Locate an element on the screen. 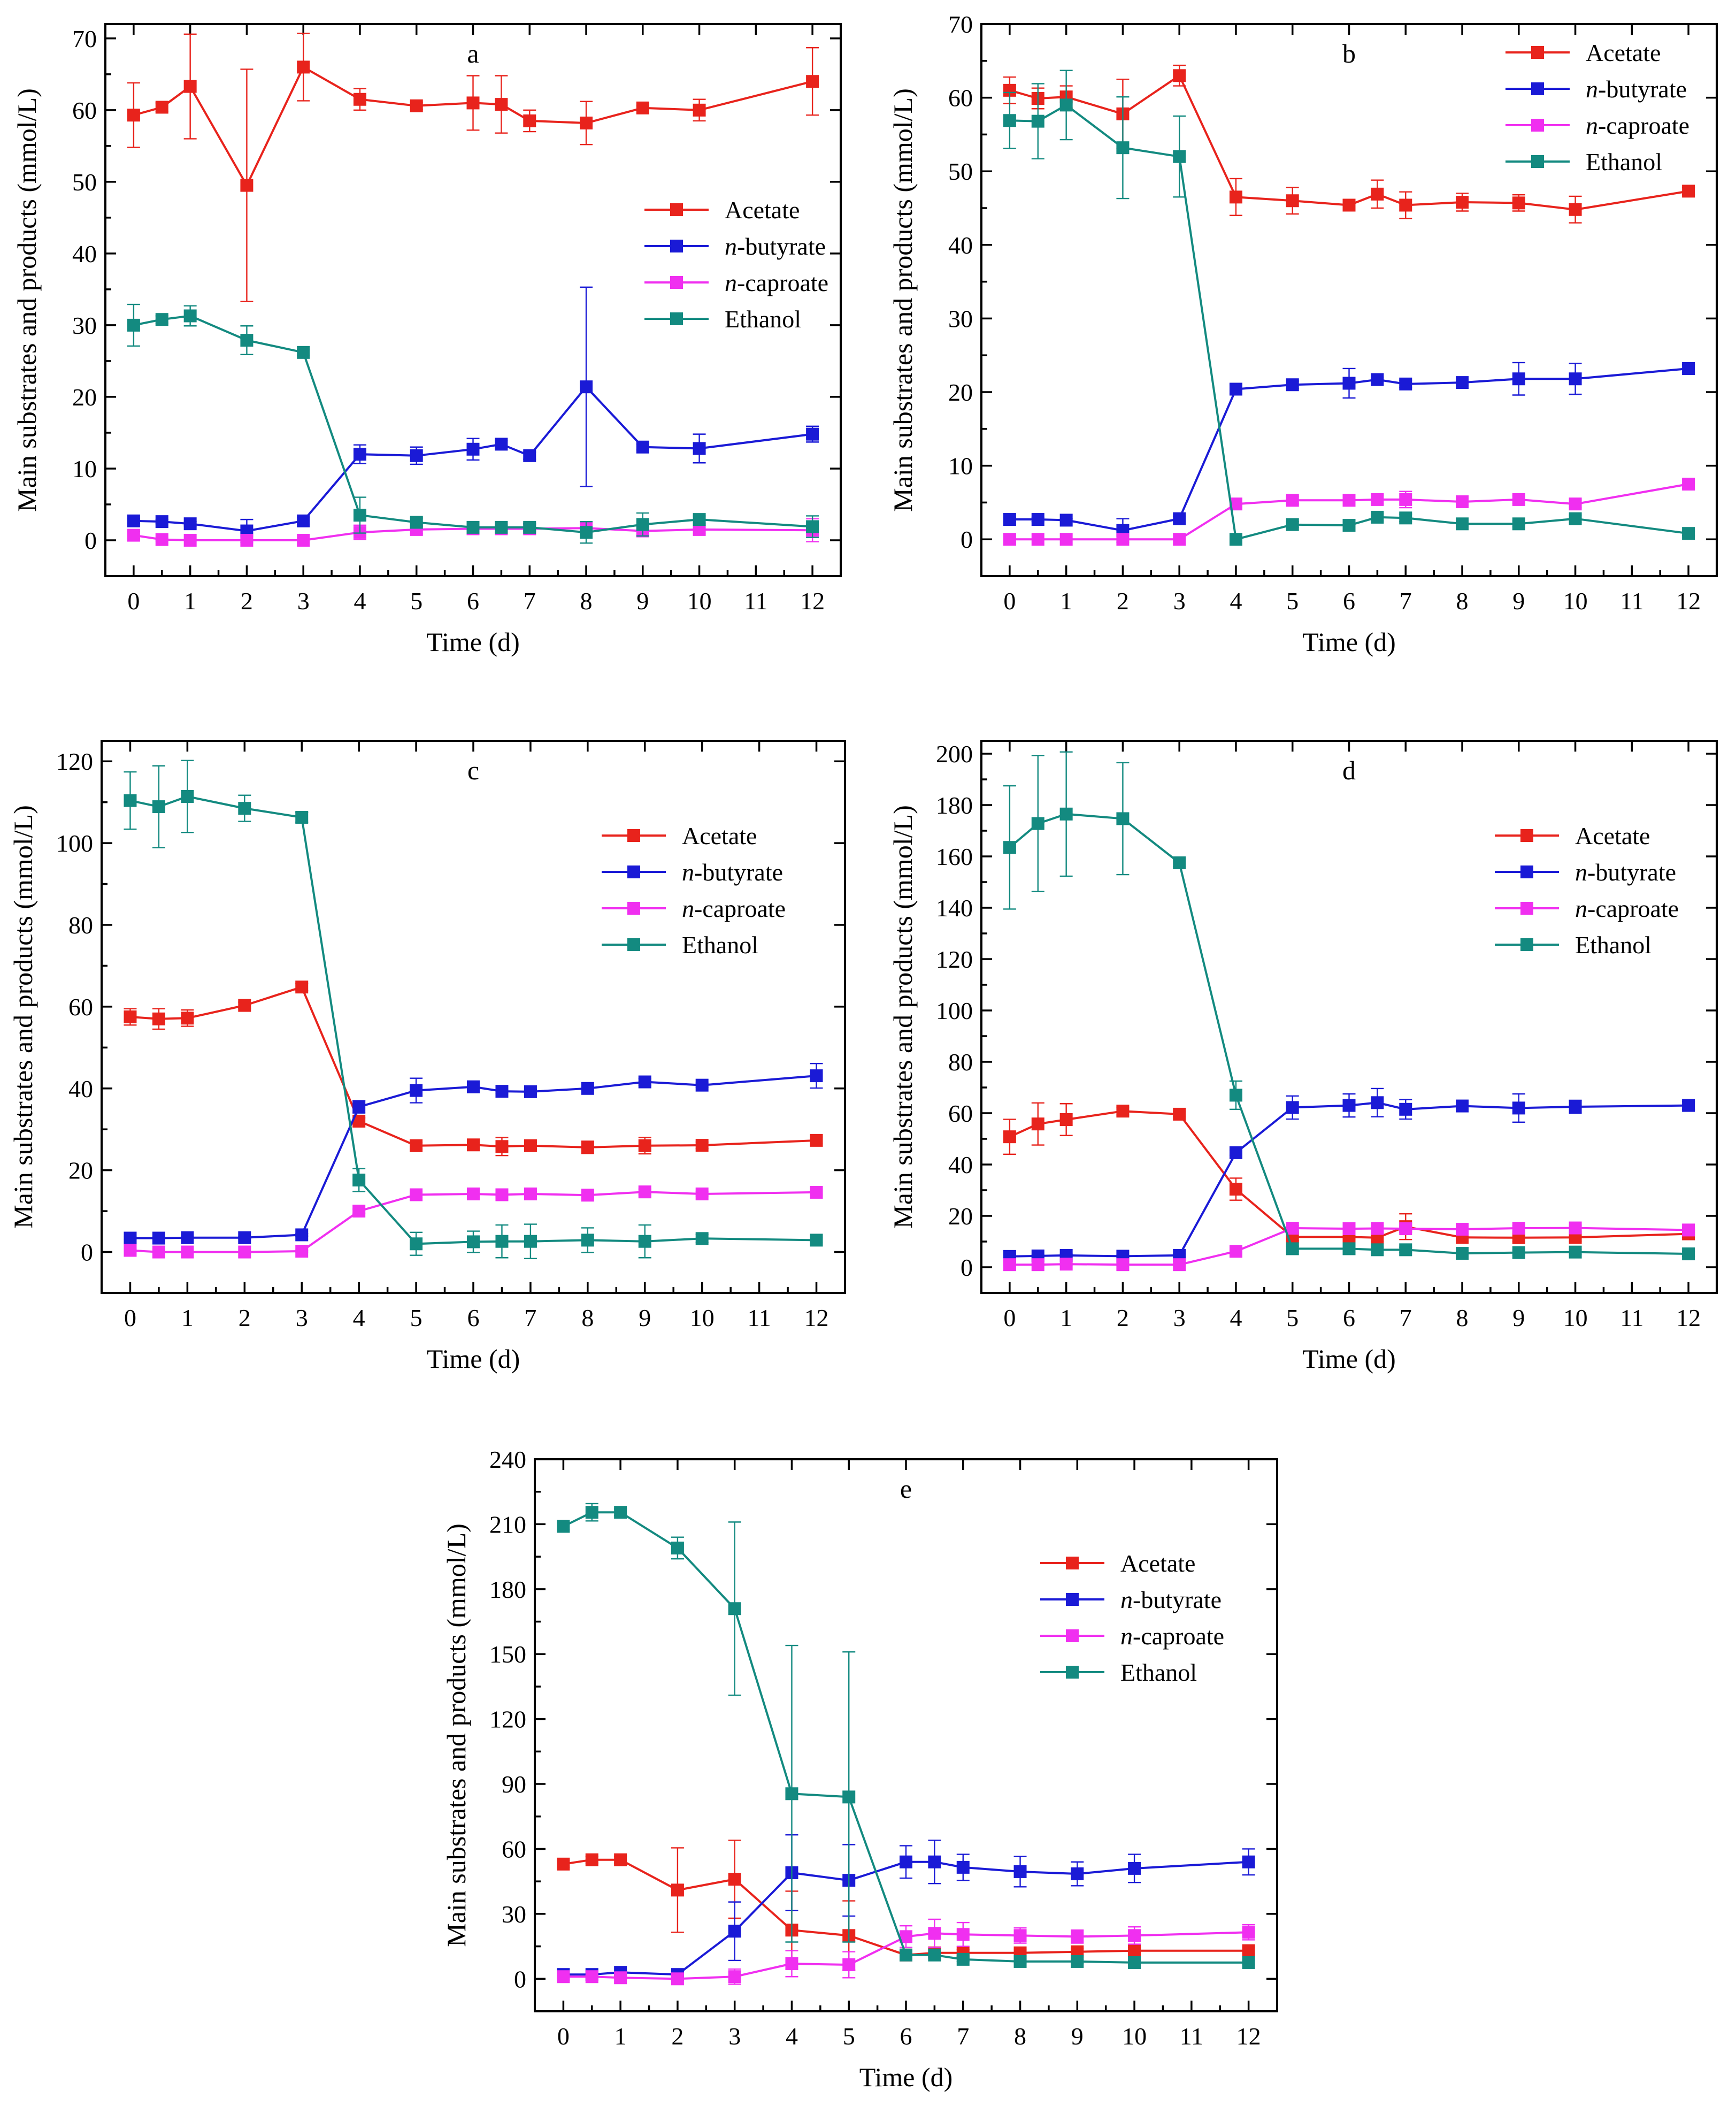  x-tick-label: 6 is located at coordinates (473, 1317).